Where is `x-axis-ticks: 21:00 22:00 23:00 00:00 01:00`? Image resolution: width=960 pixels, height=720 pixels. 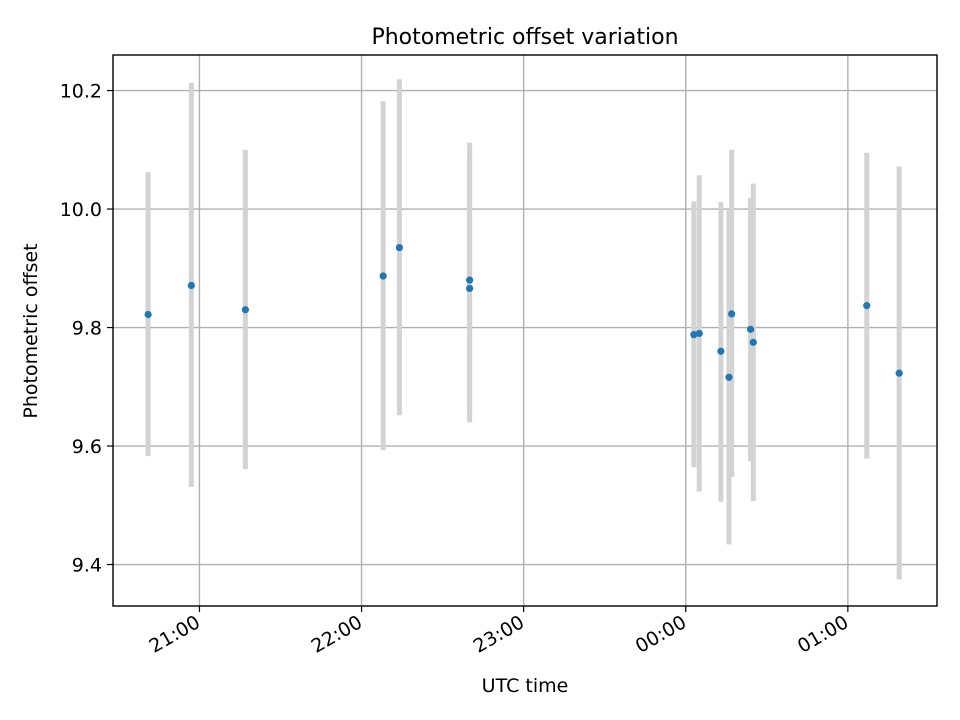 x-axis-ticks: 21:00 22:00 23:00 00:00 01:00 is located at coordinates (499, 632).